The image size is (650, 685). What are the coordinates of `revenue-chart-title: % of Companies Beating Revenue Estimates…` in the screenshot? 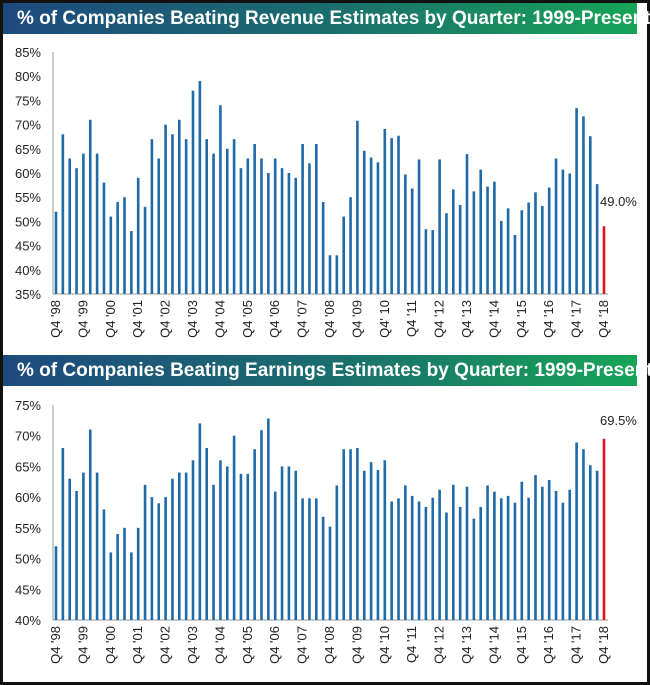 It's located at (326, 18).